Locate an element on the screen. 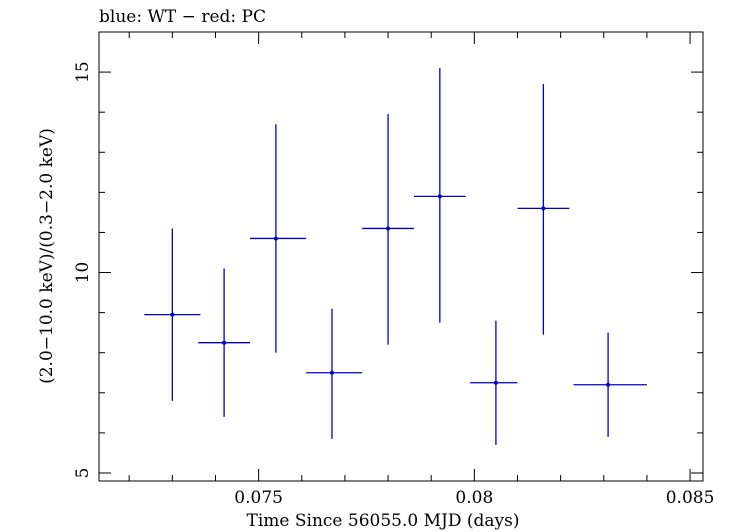 This screenshot has height=532, width=733. x-tick-label: 0.075 is located at coordinates (258, 498).